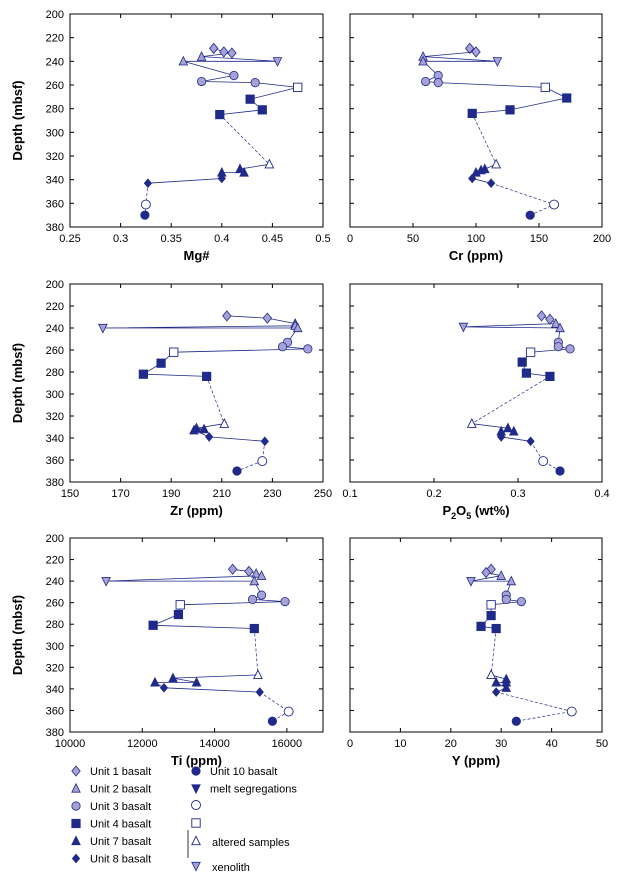 This screenshot has height=892, width=640. I want to click on x-axis-label: Zr (ppm), so click(196, 510).